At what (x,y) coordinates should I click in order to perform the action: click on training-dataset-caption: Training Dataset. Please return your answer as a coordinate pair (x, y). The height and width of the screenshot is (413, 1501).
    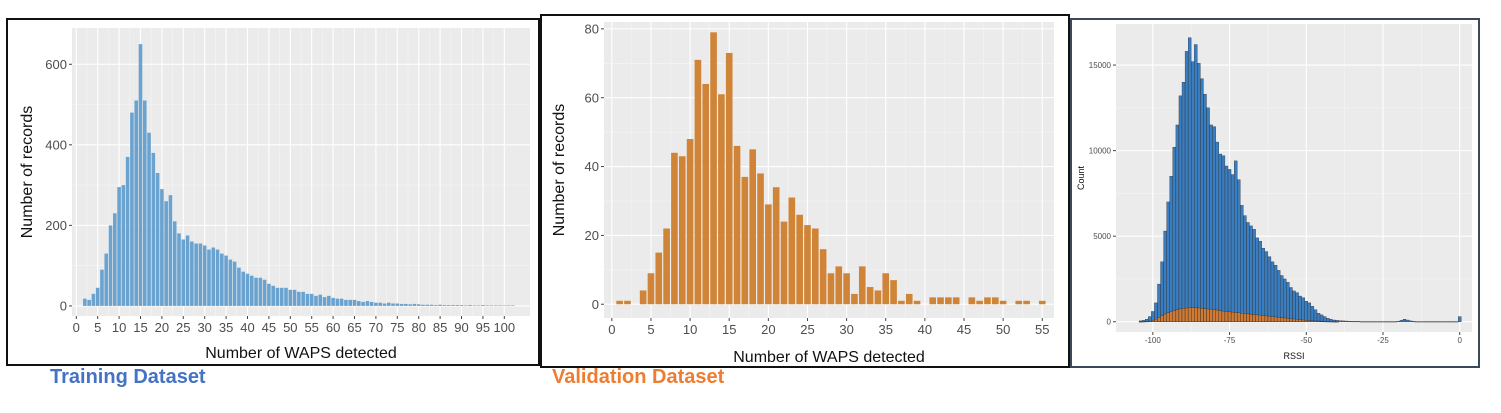
    Looking at the image, I should click on (128, 377).